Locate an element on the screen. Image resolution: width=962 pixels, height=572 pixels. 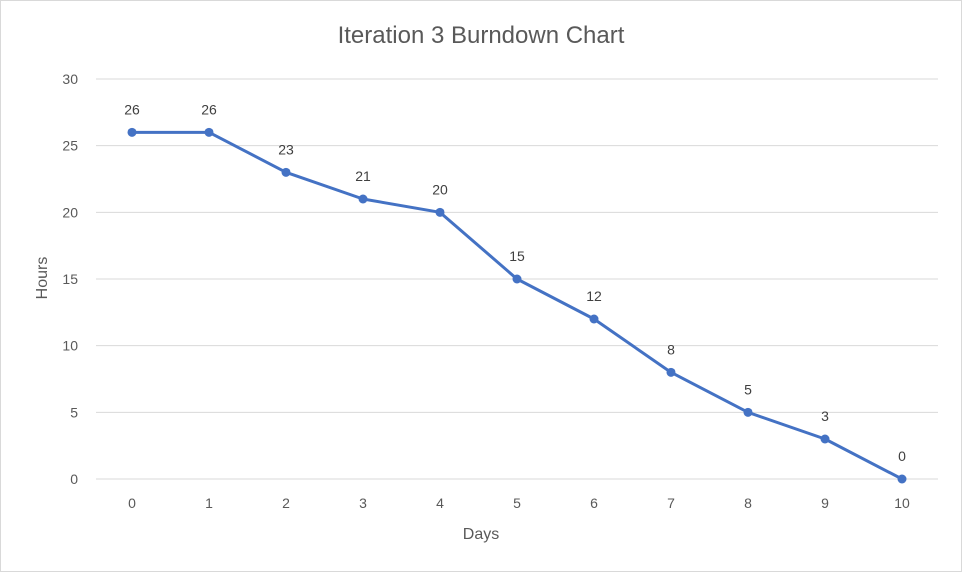
x-tick-label: 6 is located at coordinates (594, 503).